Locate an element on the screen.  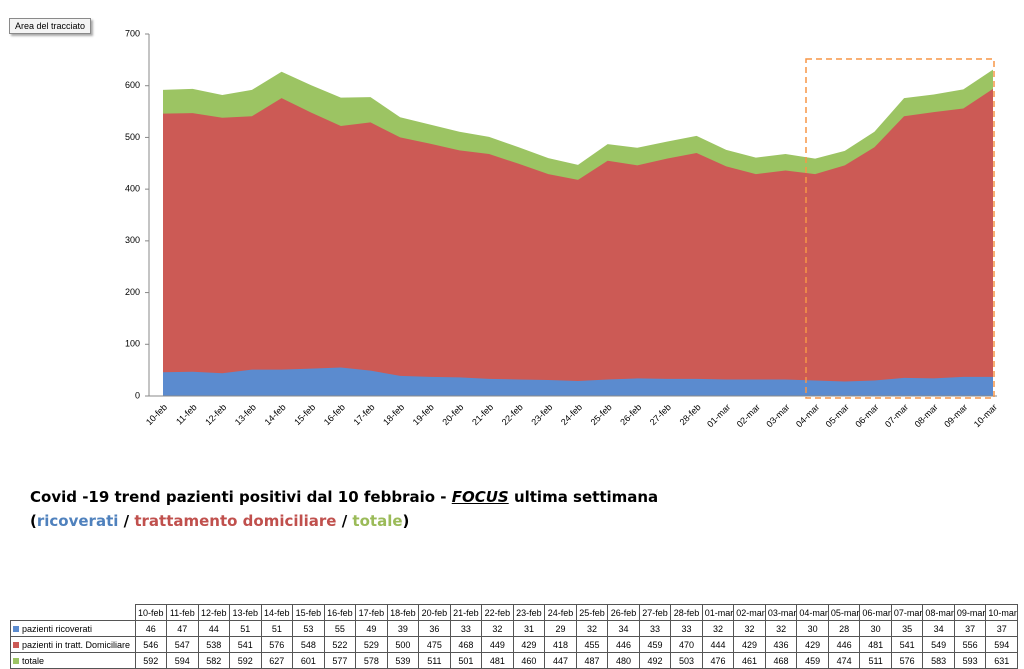
table-cell: 594 is located at coordinates (1001, 644).